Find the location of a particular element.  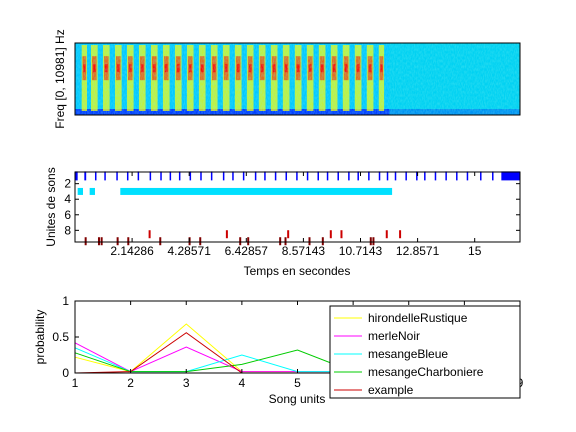

x-tick-label: 5 is located at coordinates (297, 383).